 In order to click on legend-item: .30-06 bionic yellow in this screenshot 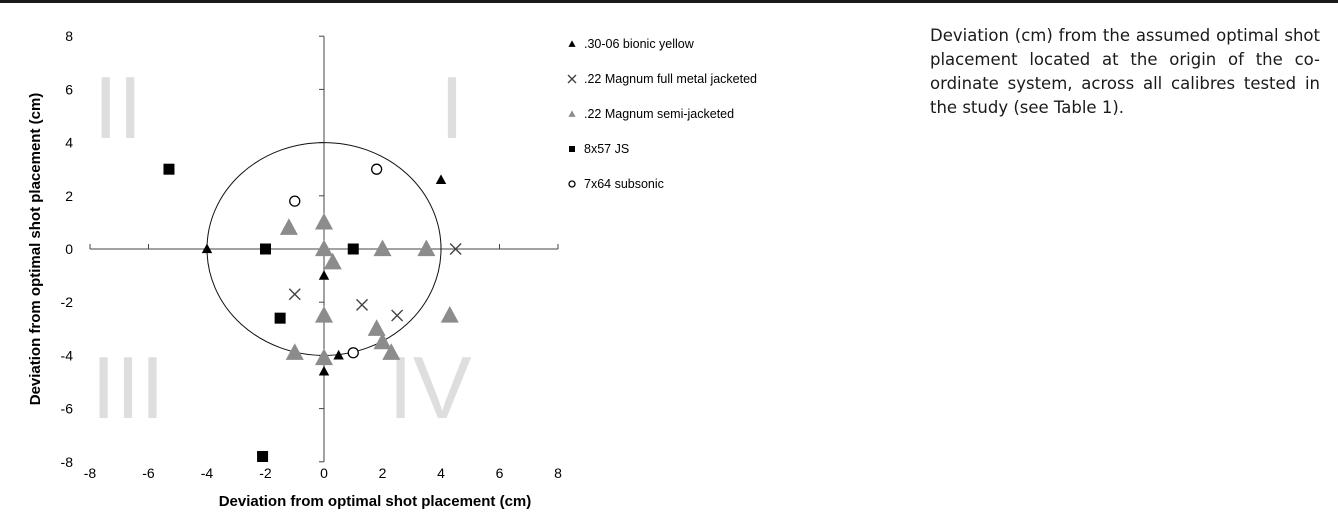, I will do `click(631, 44)`.